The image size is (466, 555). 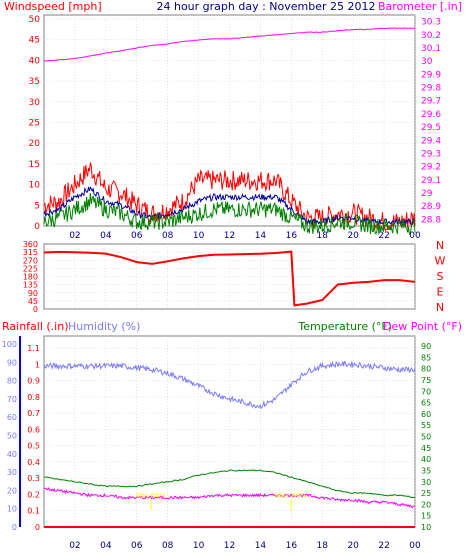 What do you see at coordinates (353, 546) in the screenshot?
I see `bottom-xtick-9: 20` at bounding box center [353, 546].